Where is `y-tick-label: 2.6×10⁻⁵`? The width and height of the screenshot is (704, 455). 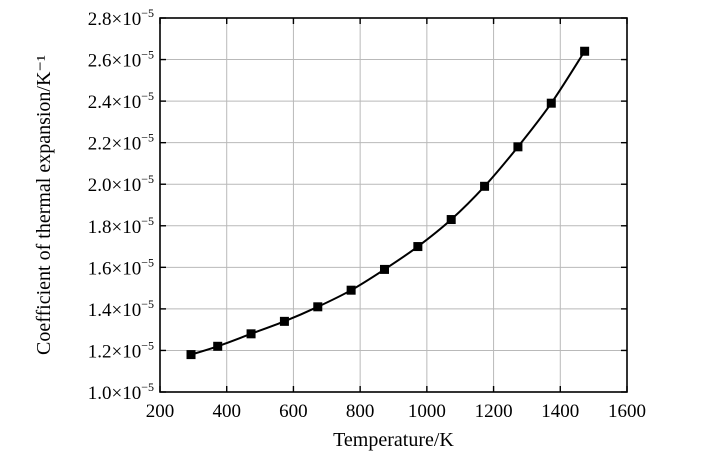
y-tick-label: 2.6×10⁻⁵ is located at coordinates (121, 60).